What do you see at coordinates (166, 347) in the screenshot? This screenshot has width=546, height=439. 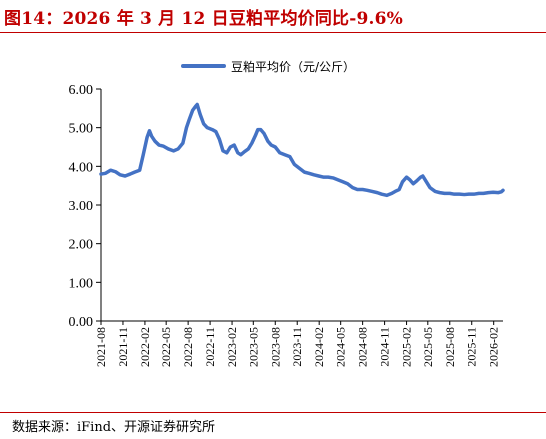 I see `x-tick-label: 2022-05` at bounding box center [166, 347].